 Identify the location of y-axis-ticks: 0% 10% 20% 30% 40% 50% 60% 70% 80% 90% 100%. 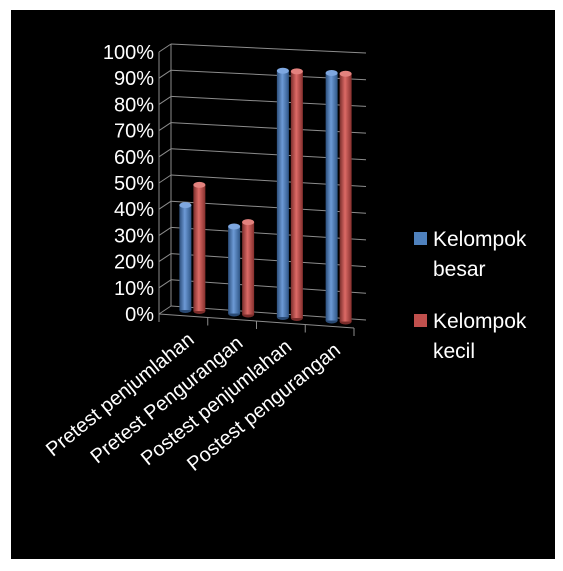
(128, 184).